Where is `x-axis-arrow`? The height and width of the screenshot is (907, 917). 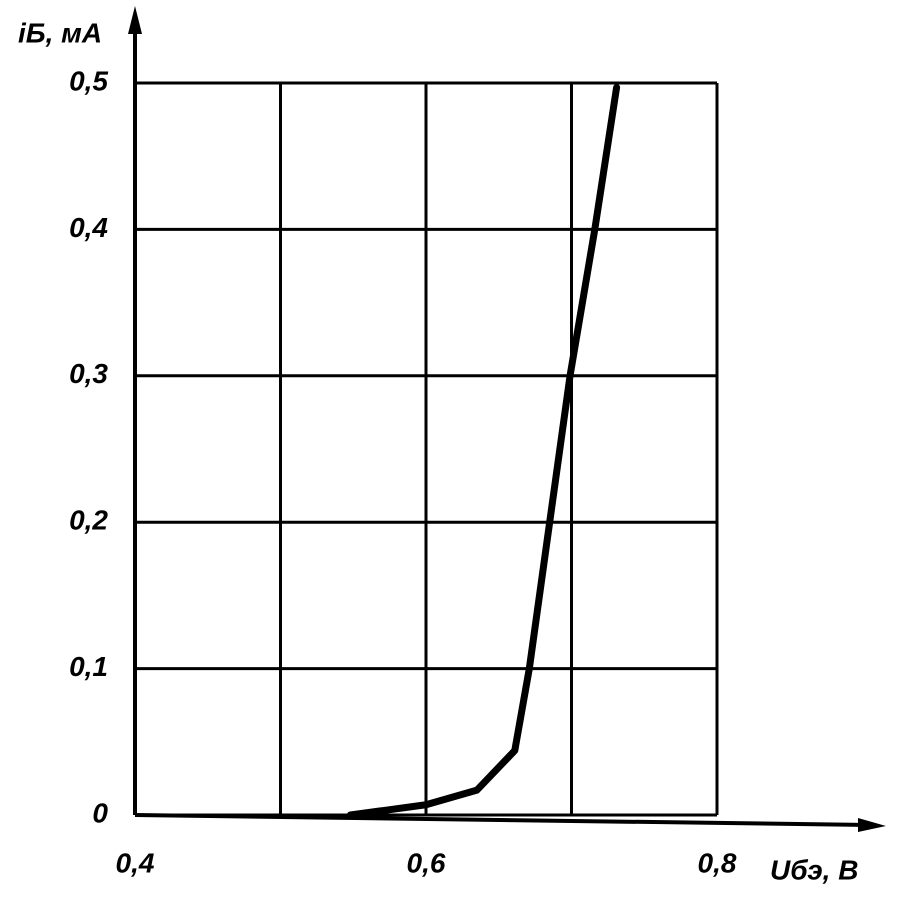 x-axis-arrow is located at coordinates (872, 825).